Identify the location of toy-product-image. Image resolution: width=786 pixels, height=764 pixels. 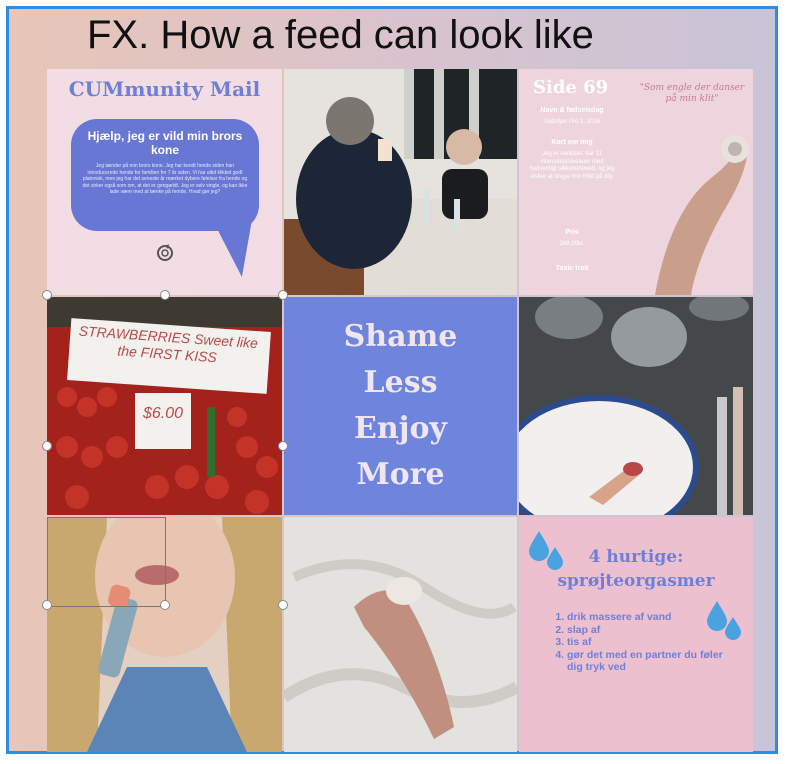
(702, 215).